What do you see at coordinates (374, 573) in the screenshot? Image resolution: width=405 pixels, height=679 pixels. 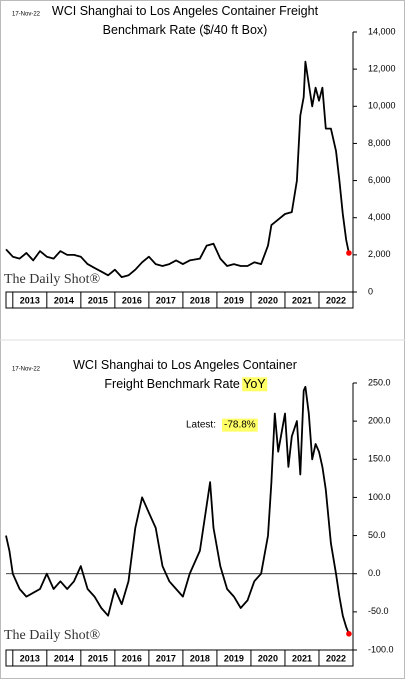 I see `y-tick-label: 0.0` at bounding box center [374, 573].